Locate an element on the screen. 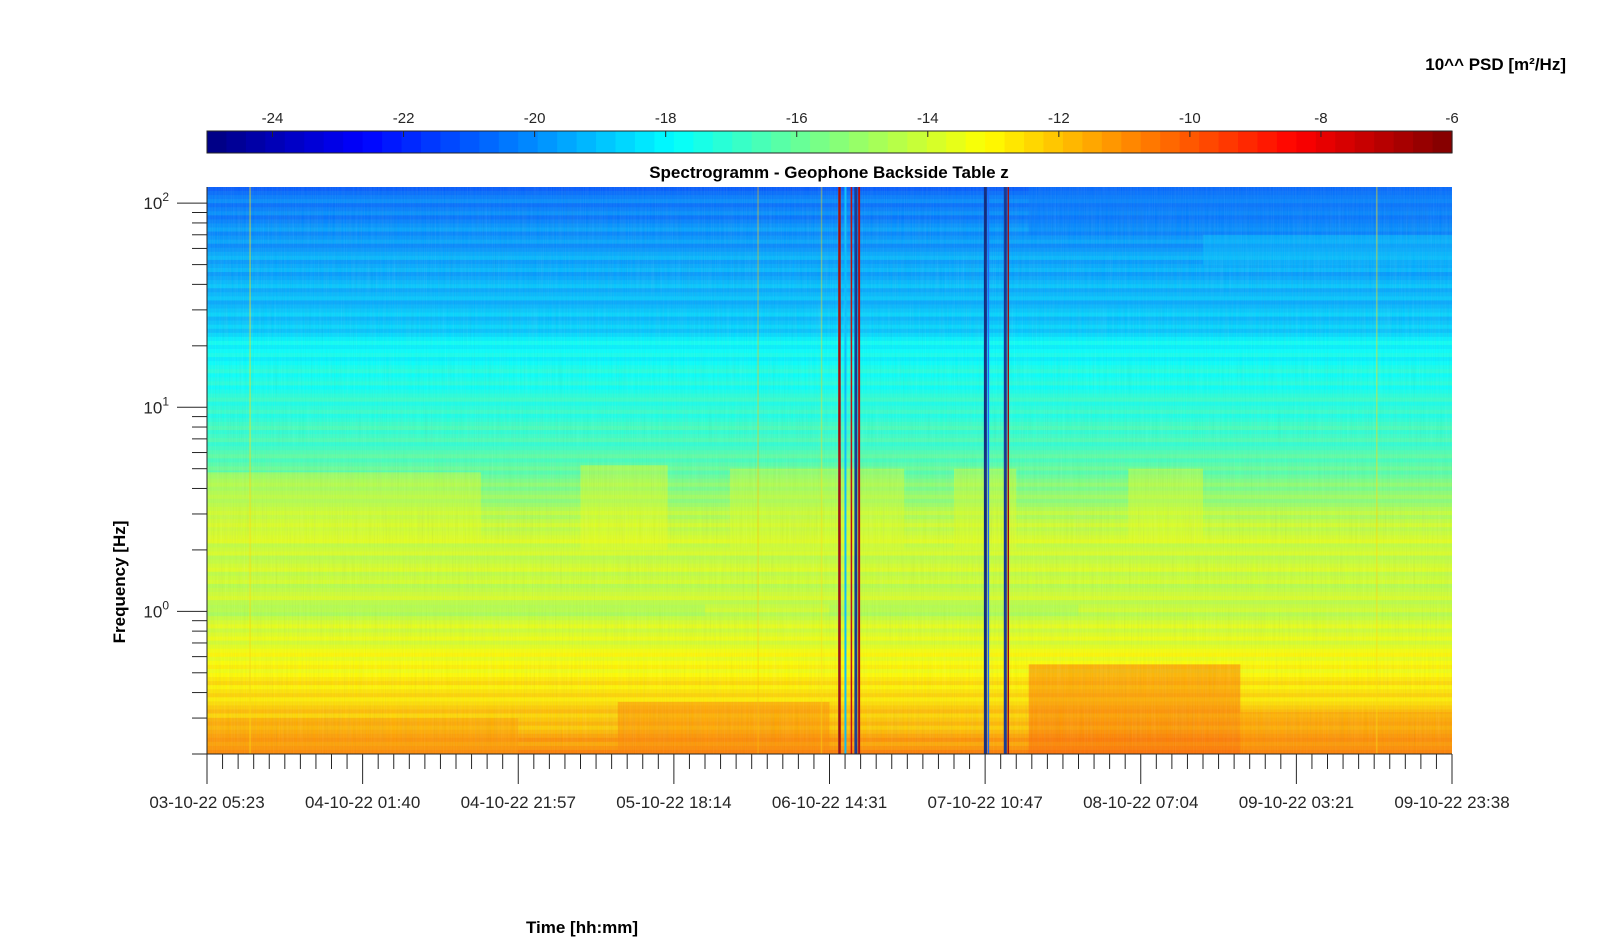 The width and height of the screenshot is (1597, 943). colorbar-tick-label: -20 is located at coordinates (535, 118).